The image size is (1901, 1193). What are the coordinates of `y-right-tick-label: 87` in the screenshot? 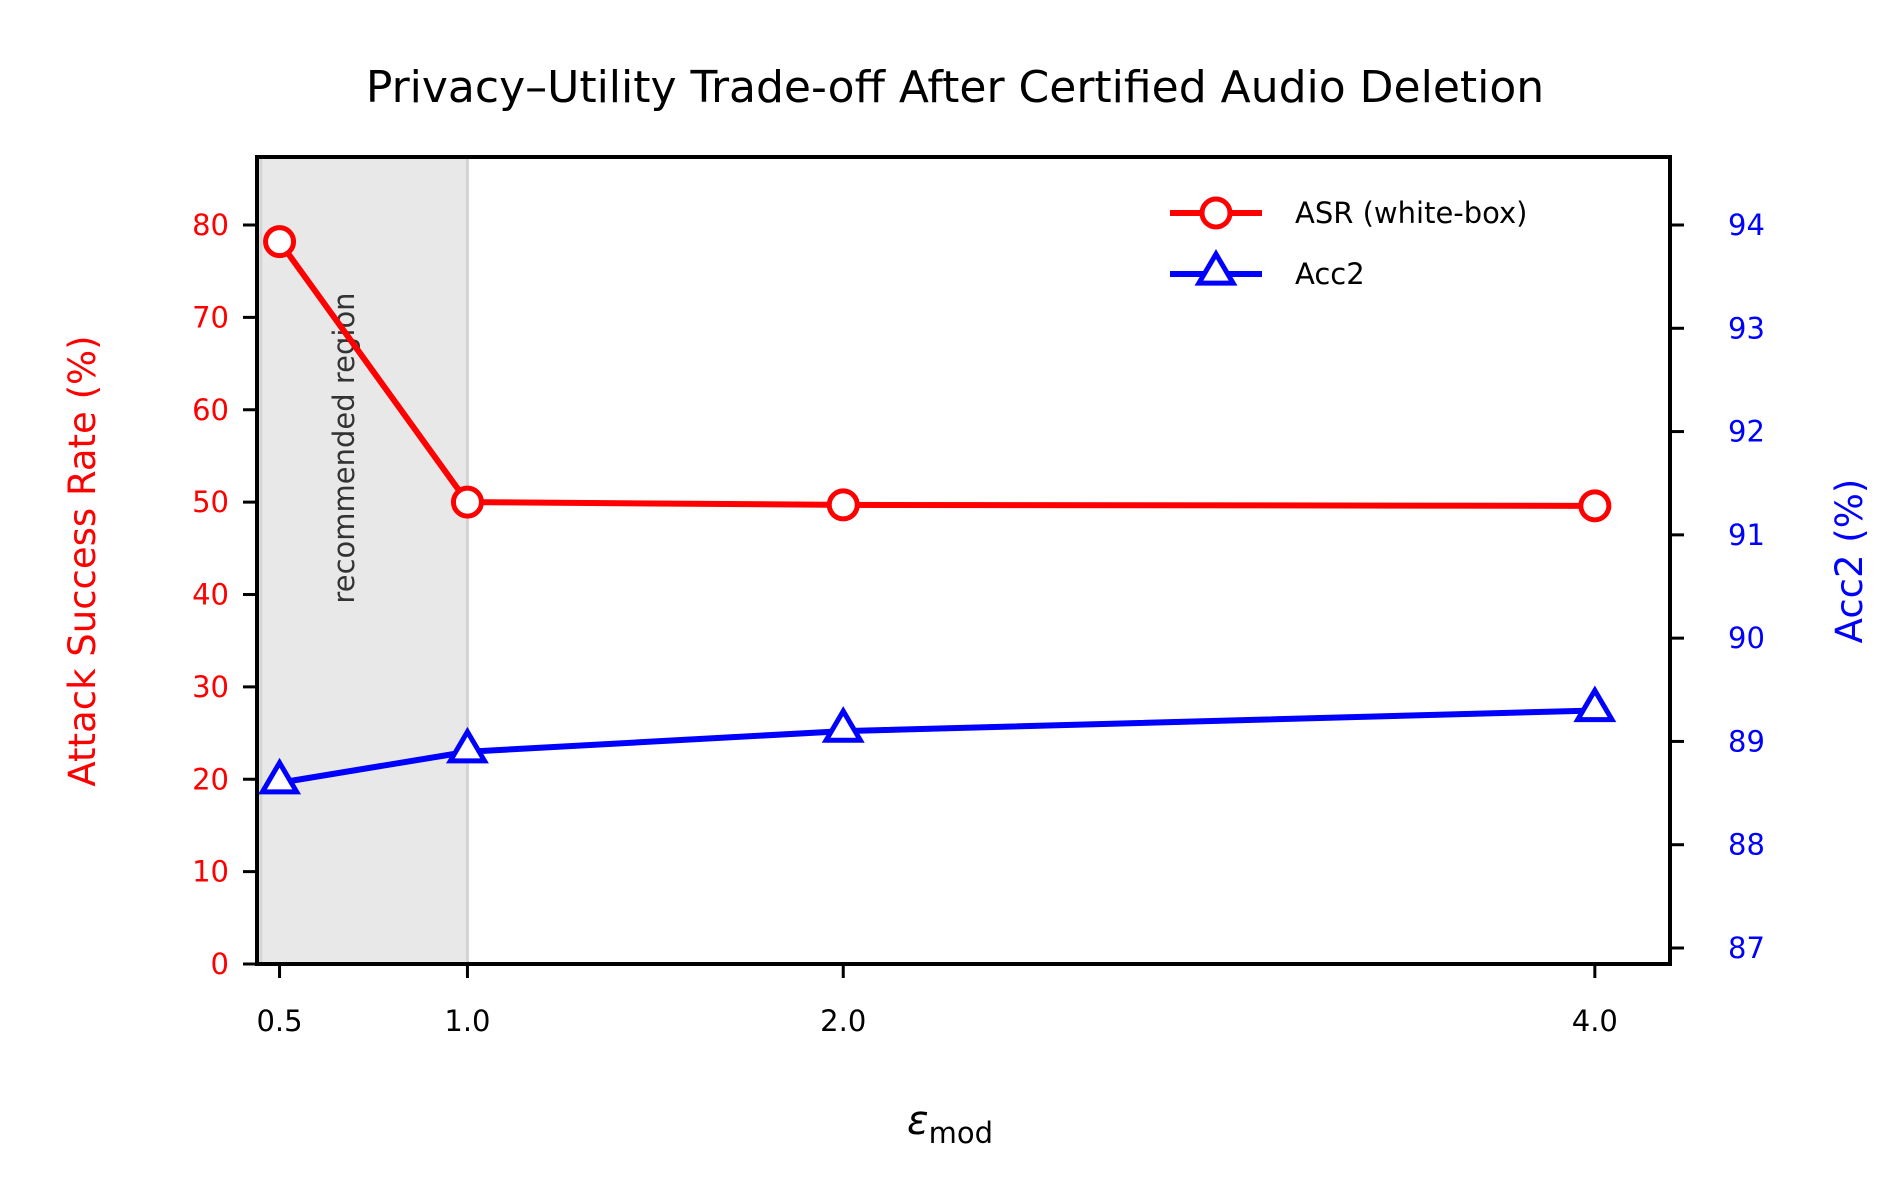 It's located at (1746, 948).